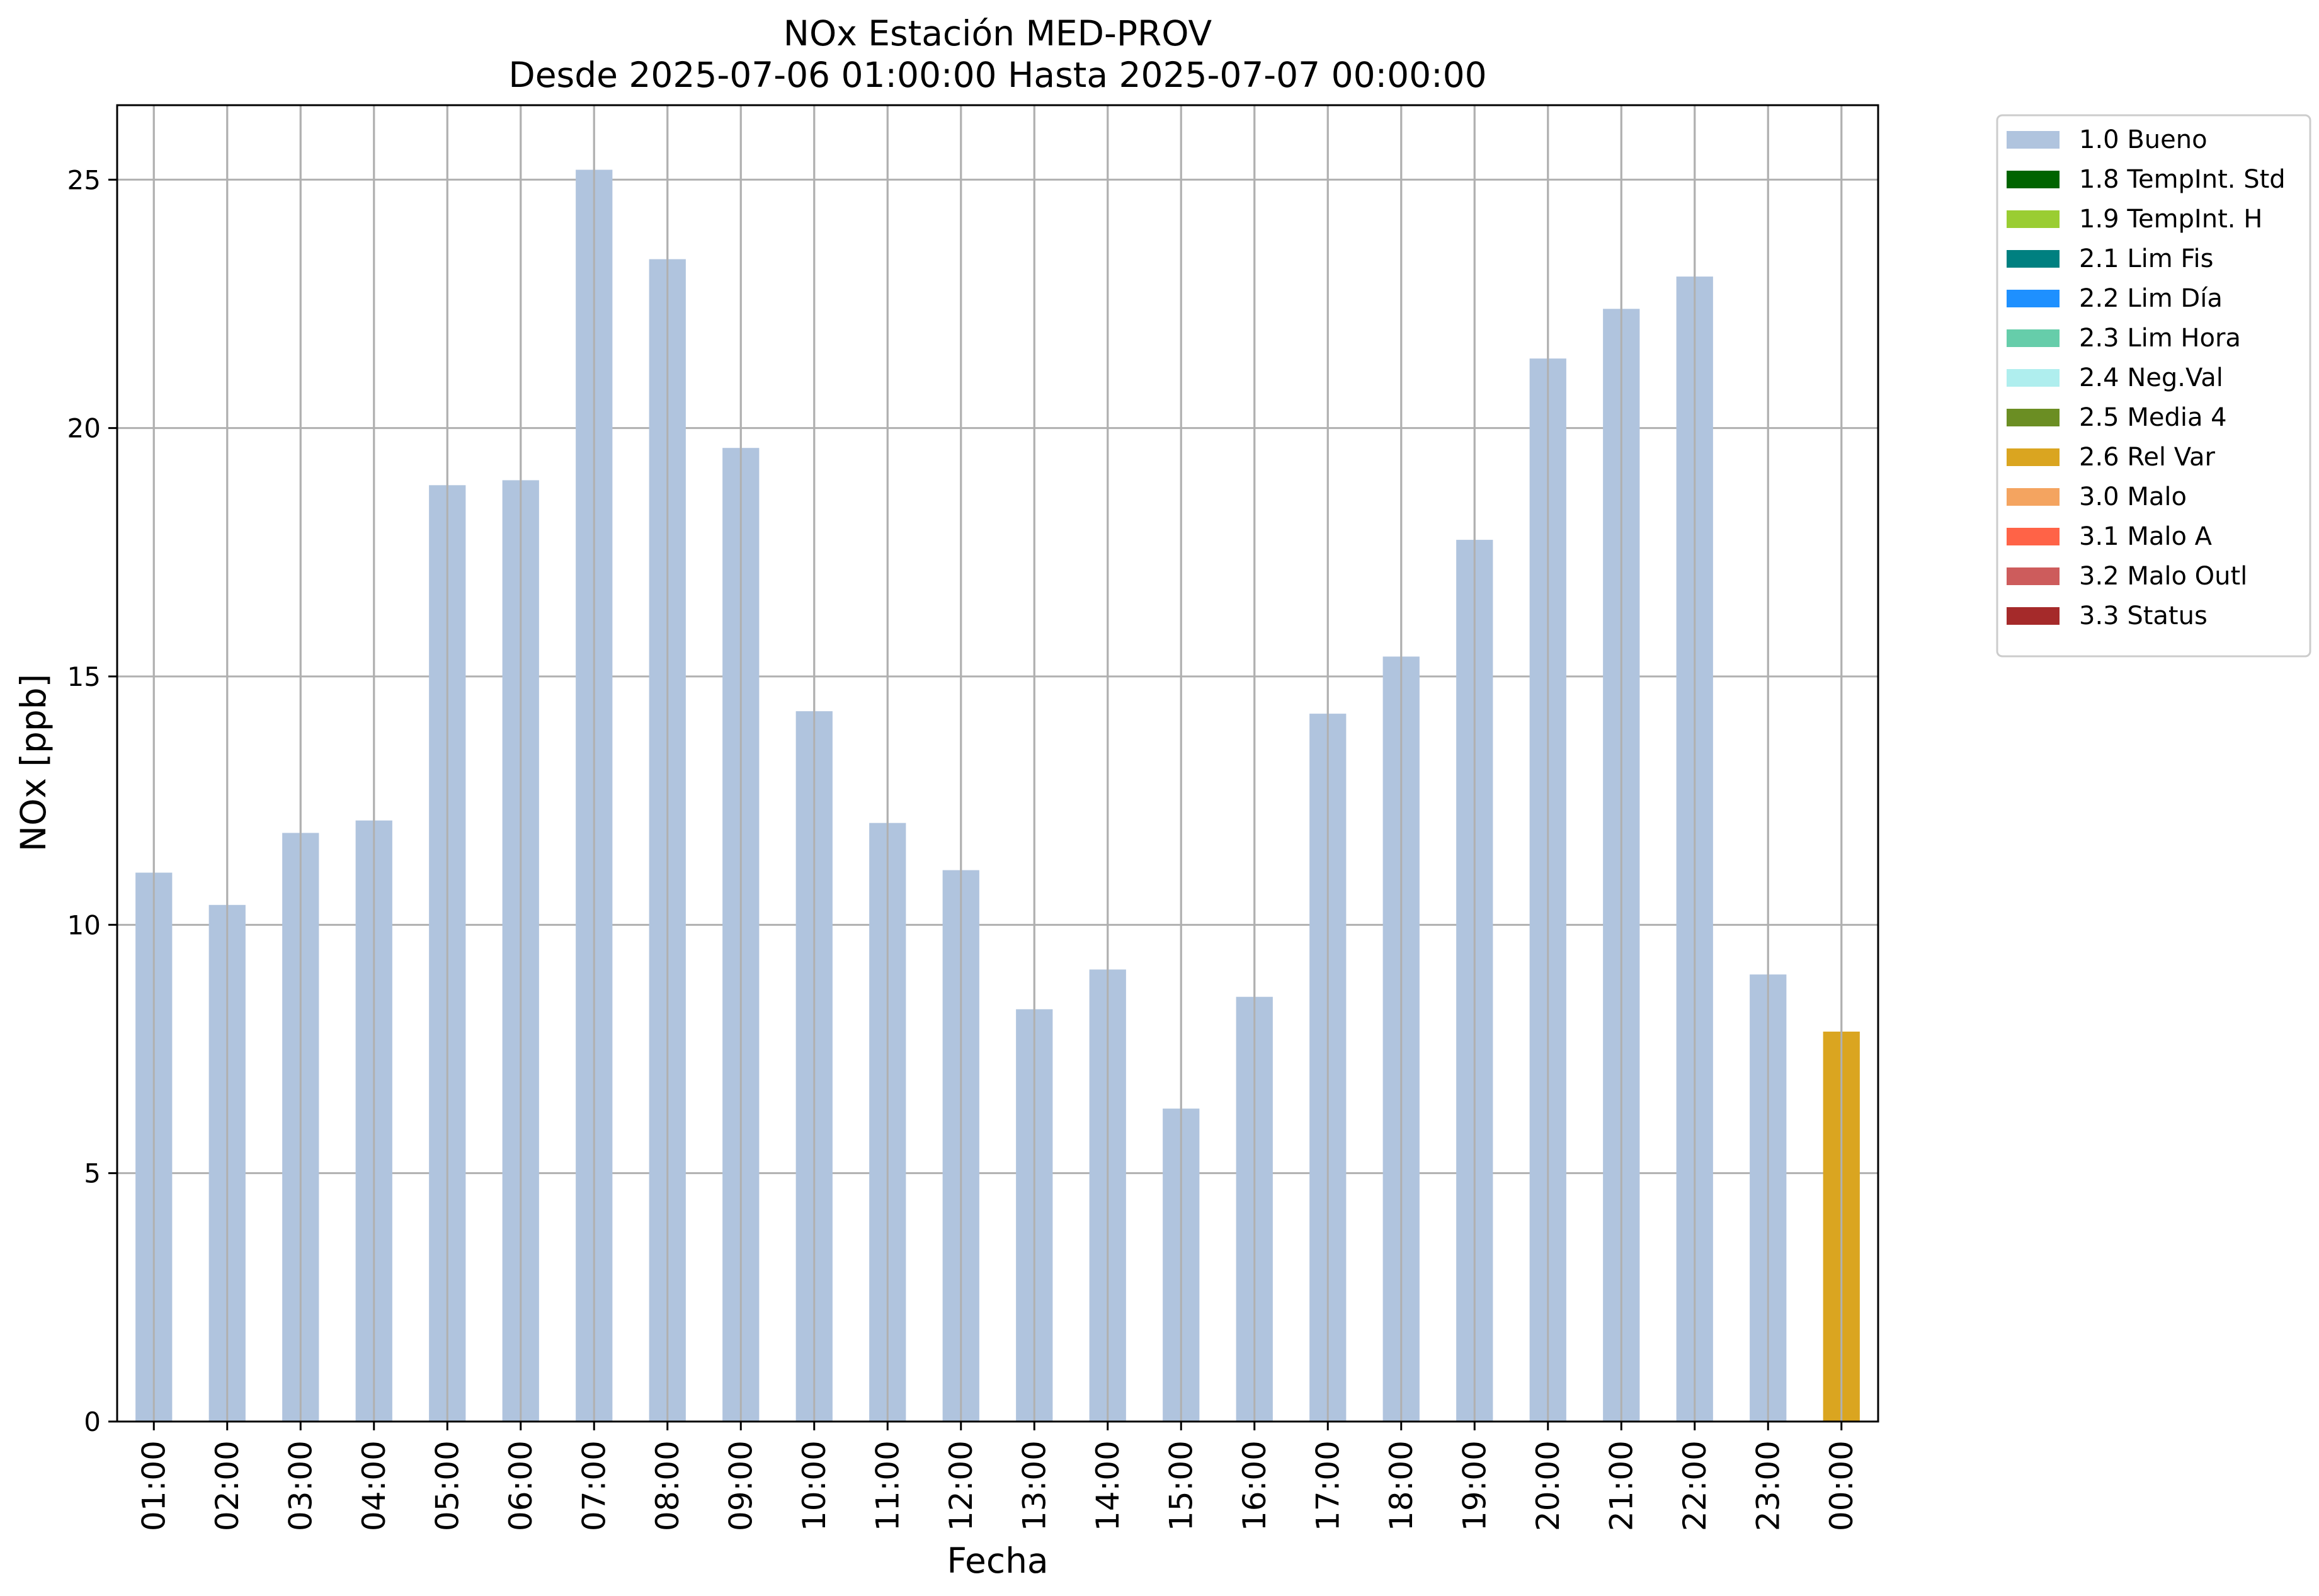 The width and height of the screenshot is (2319, 1596). What do you see at coordinates (997, 1561) in the screenshot?
I see `x-axis-label: Fecha` at bounding box center [997, 1561].